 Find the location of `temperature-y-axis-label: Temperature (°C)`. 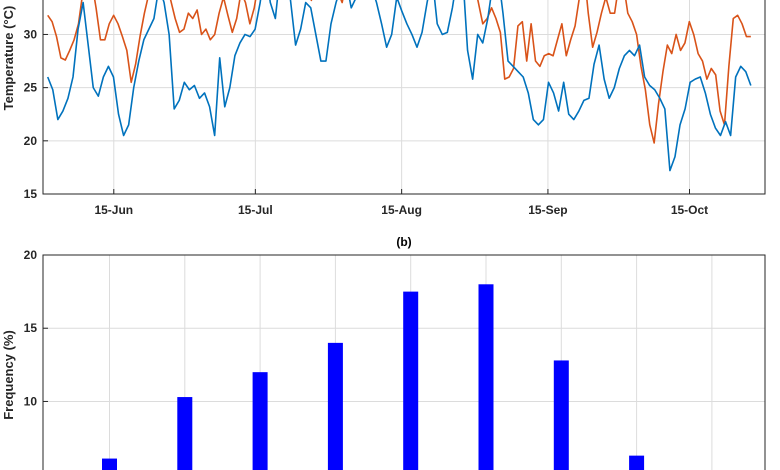

temperature-y-axis-label: Temperature (°C) is located at coordinates (8, 58).